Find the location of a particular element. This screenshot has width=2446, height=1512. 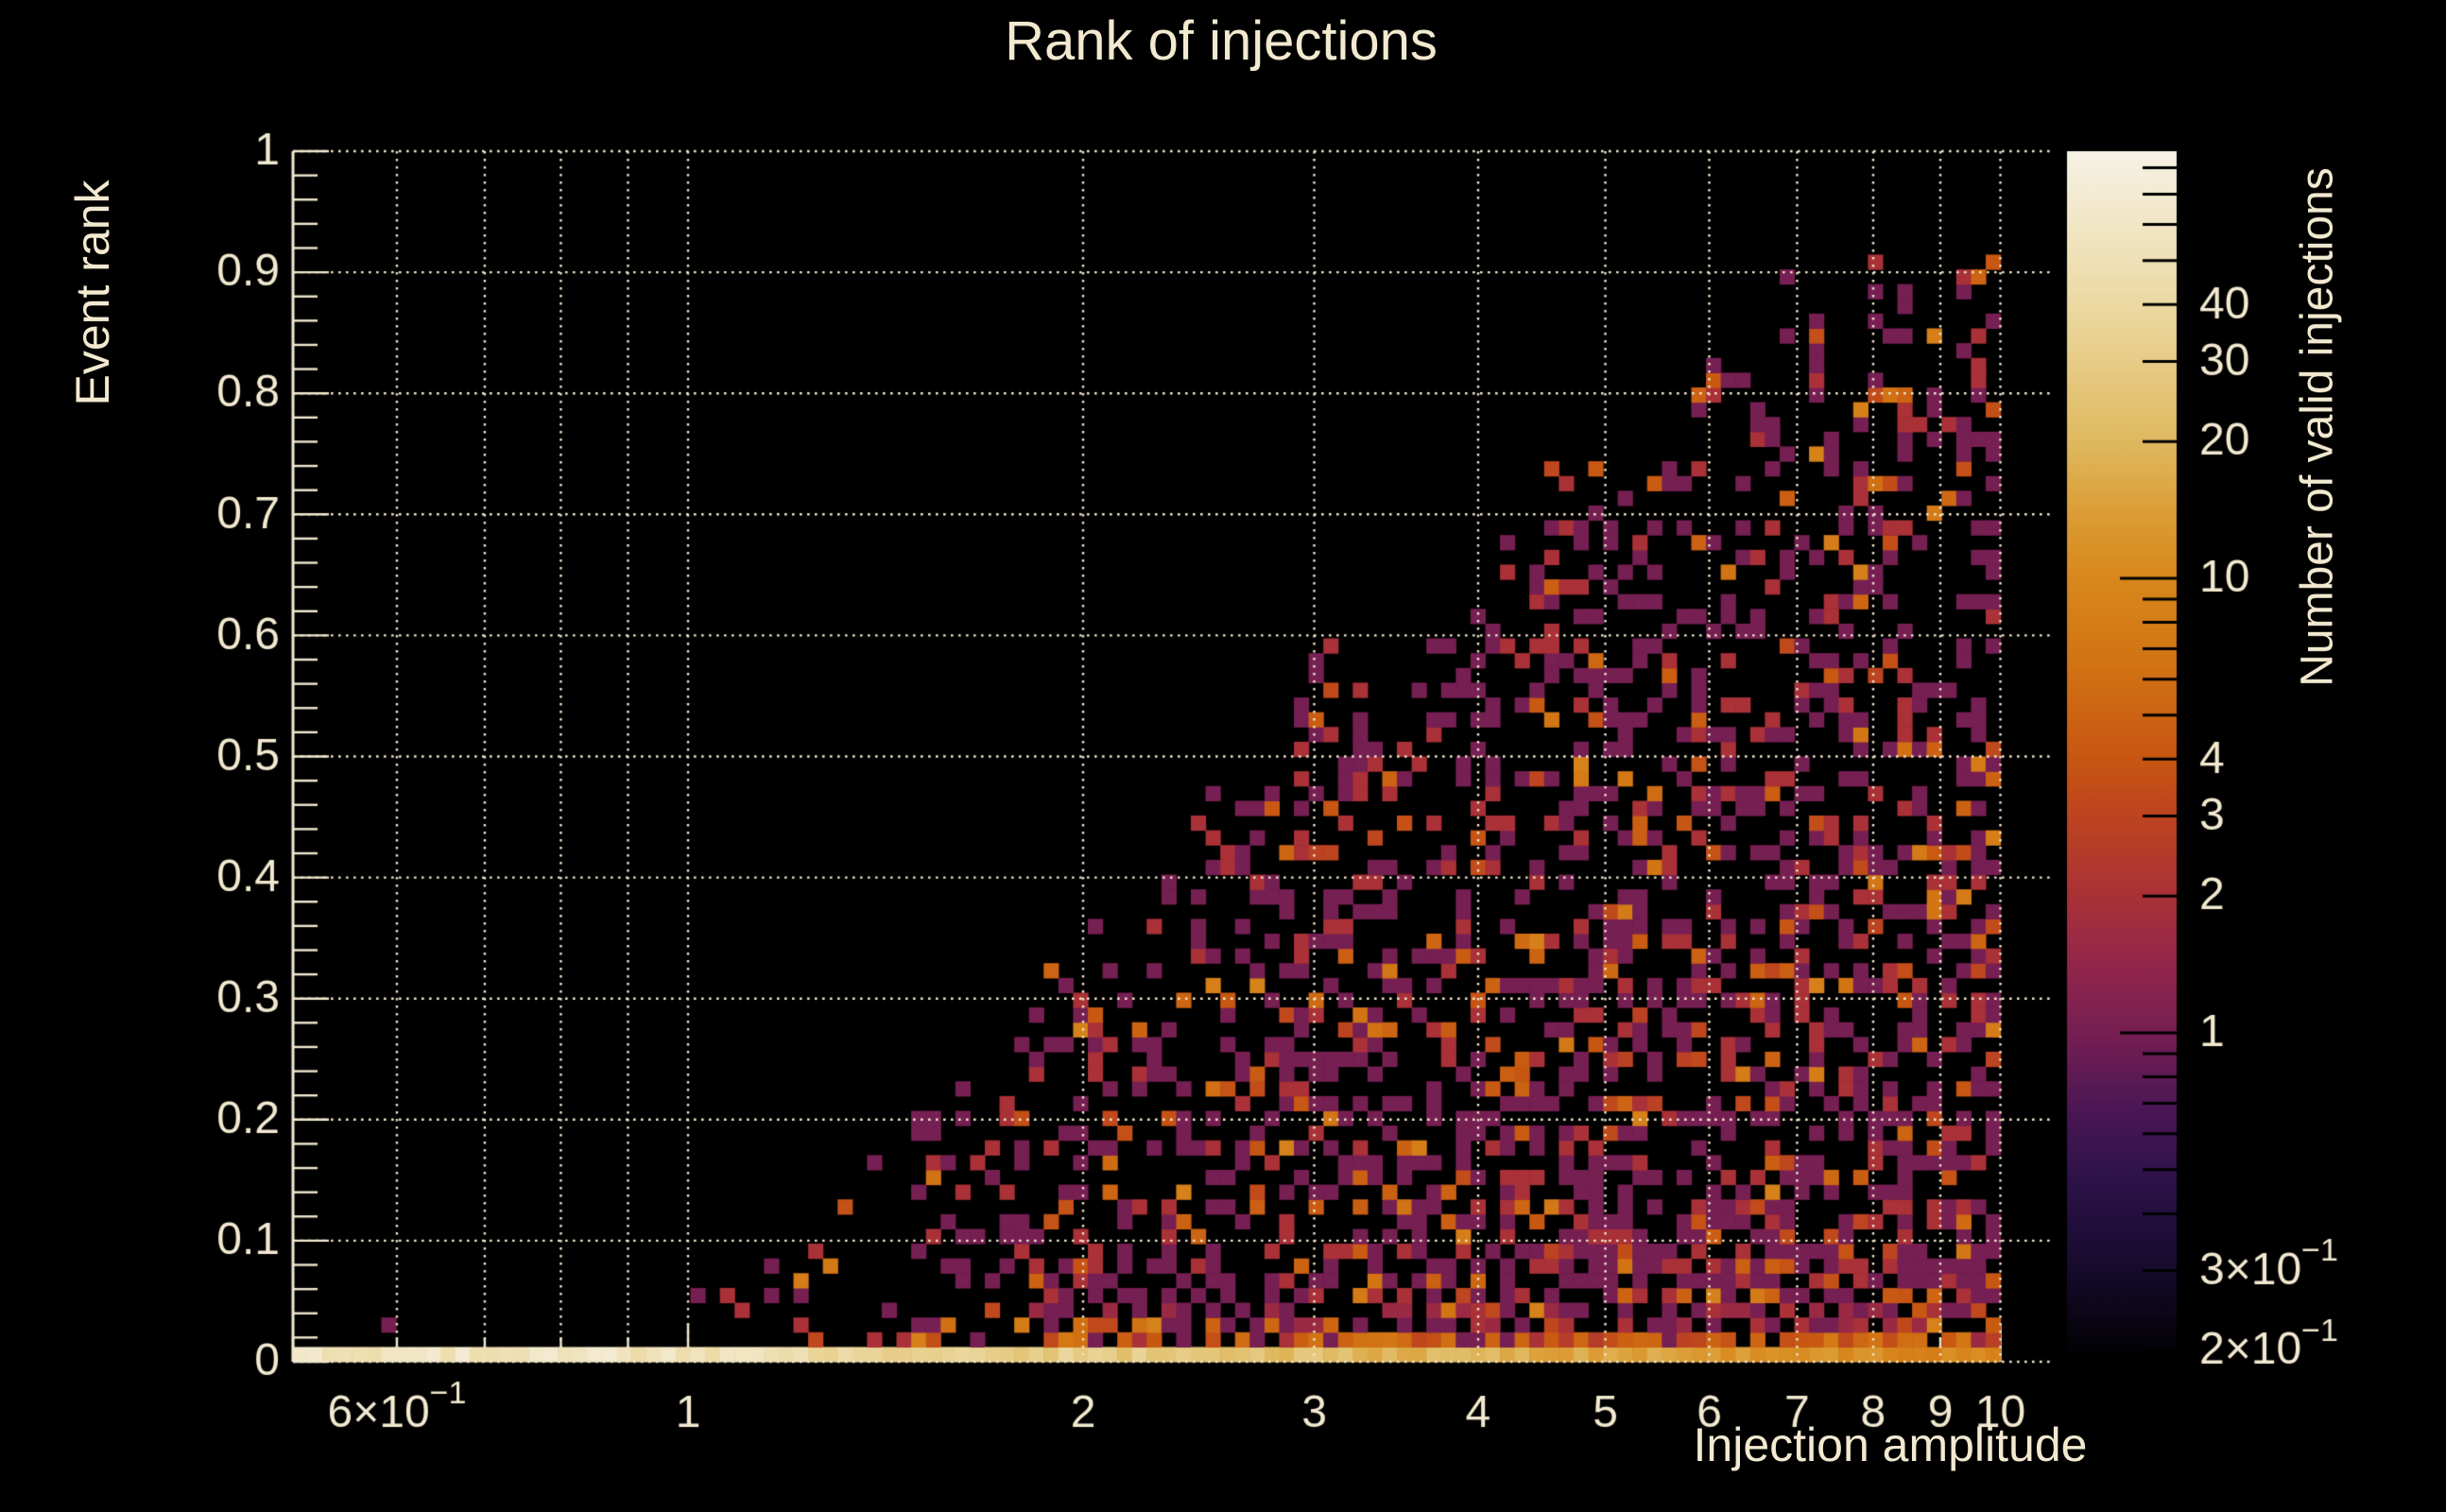

colorbar-title: Number of valid injections is located at coordinates (2317, 427).